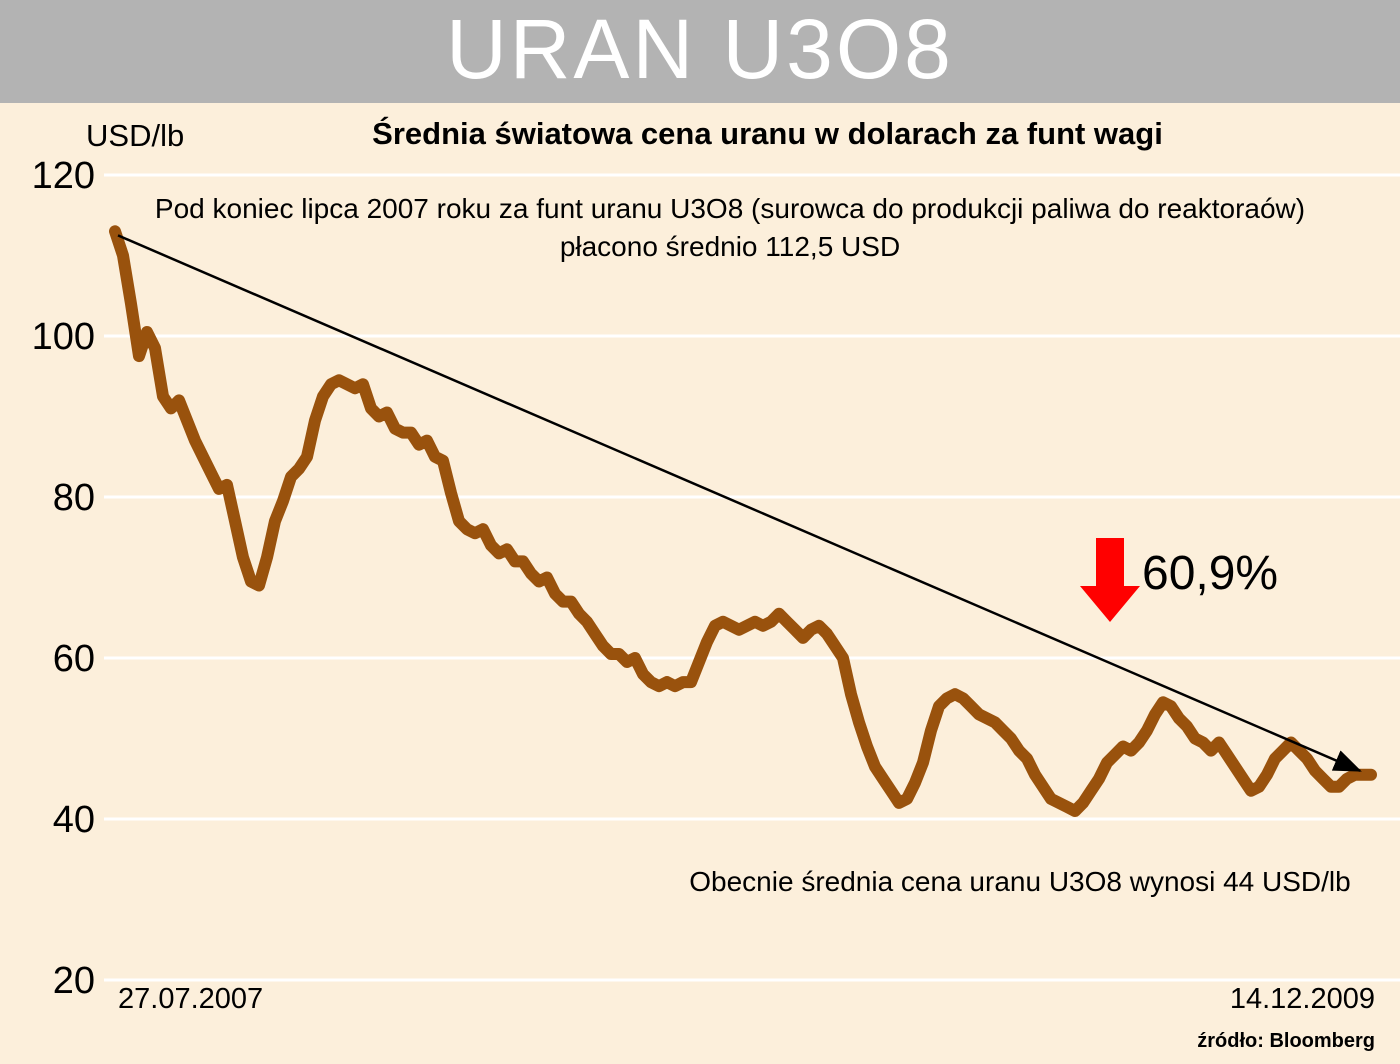 Image resolution: width=1400 pixels, height=1064 pixels. I want to click on x-axis-start-date: 27.07.2007, so click(191, 999).